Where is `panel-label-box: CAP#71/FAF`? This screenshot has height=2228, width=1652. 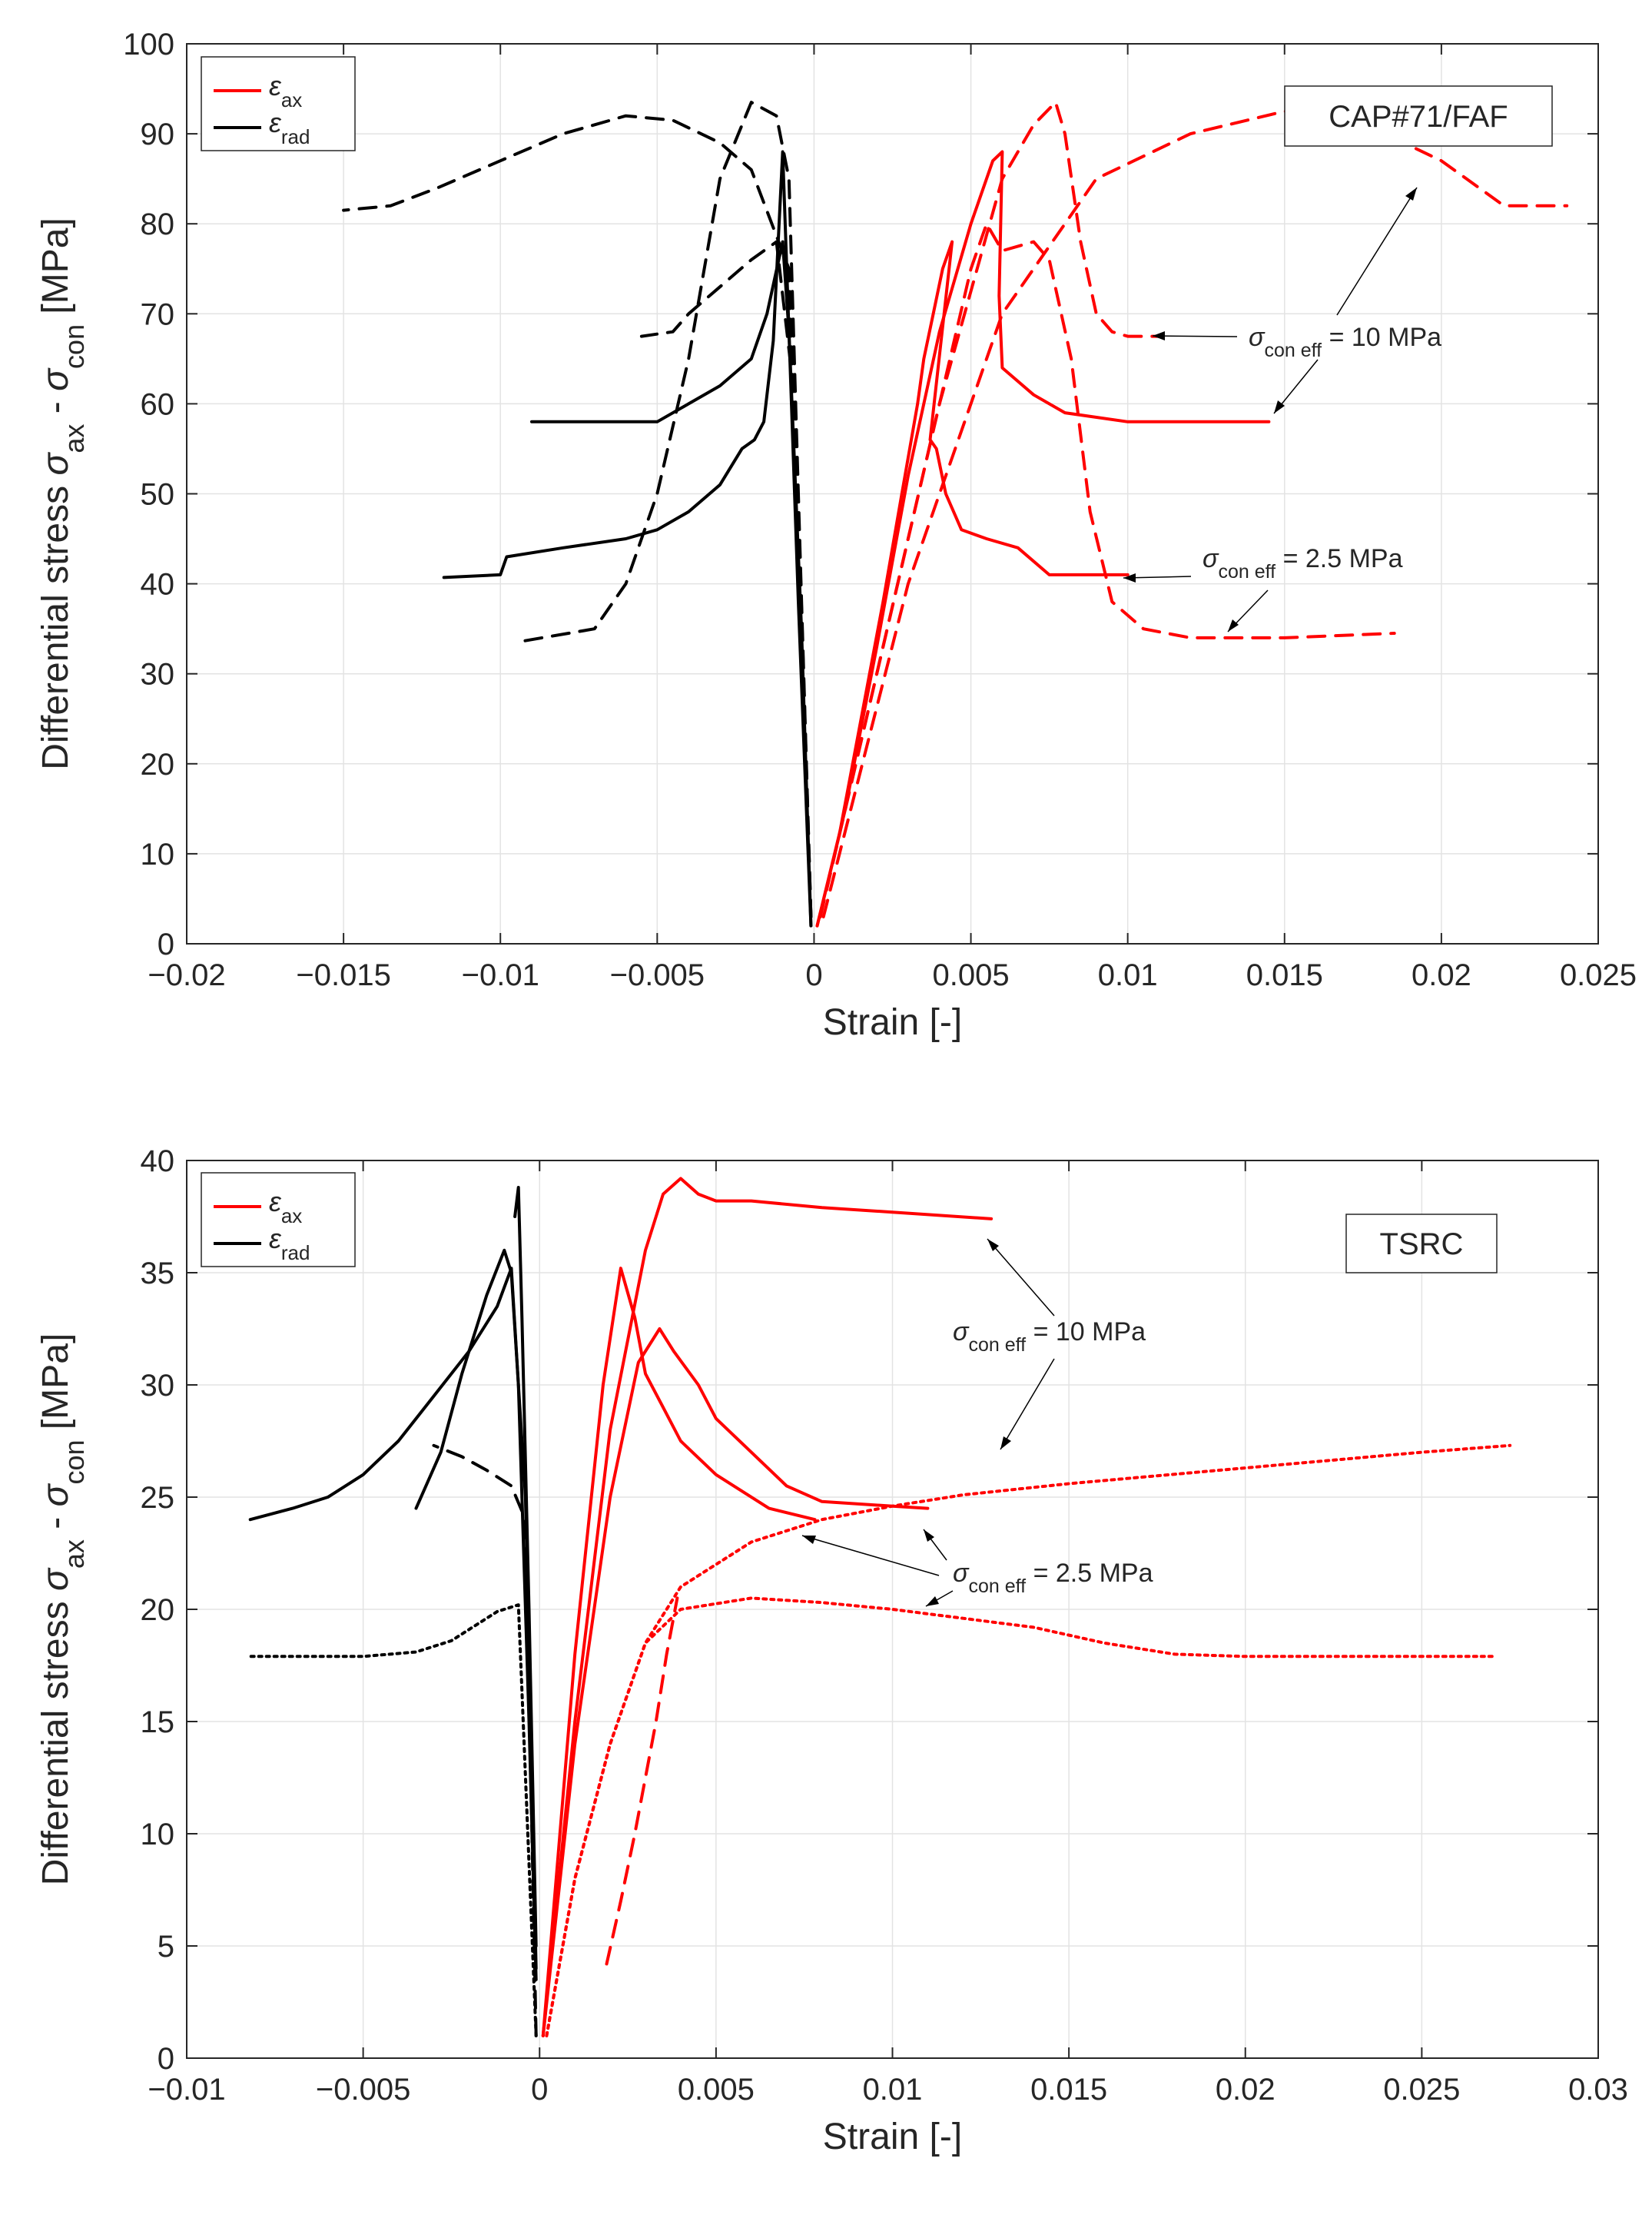
panel-label-box: CAP#71/FAF is located at coordinates (1418, 116).